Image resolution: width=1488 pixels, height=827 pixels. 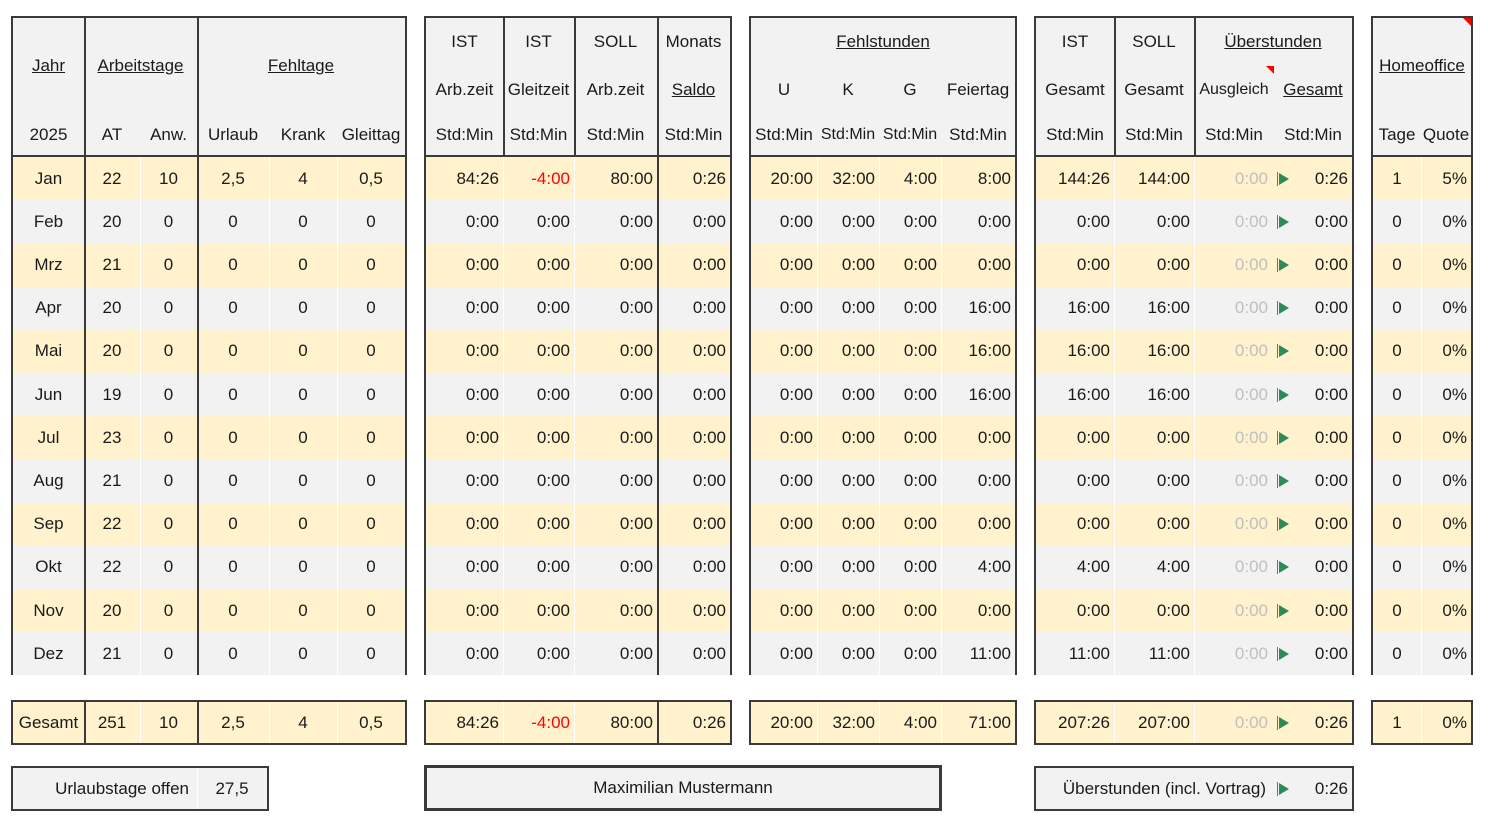 I want to click on cell-feiertag: 16:00, so click(x=989, y=351).